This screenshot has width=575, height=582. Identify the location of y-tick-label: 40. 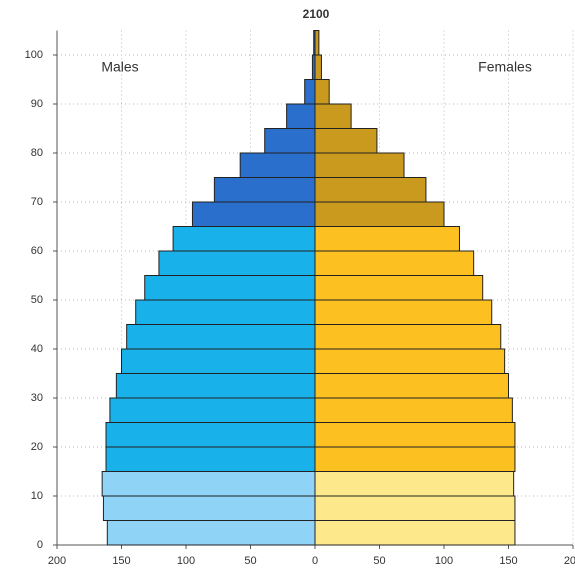
(37, 349).